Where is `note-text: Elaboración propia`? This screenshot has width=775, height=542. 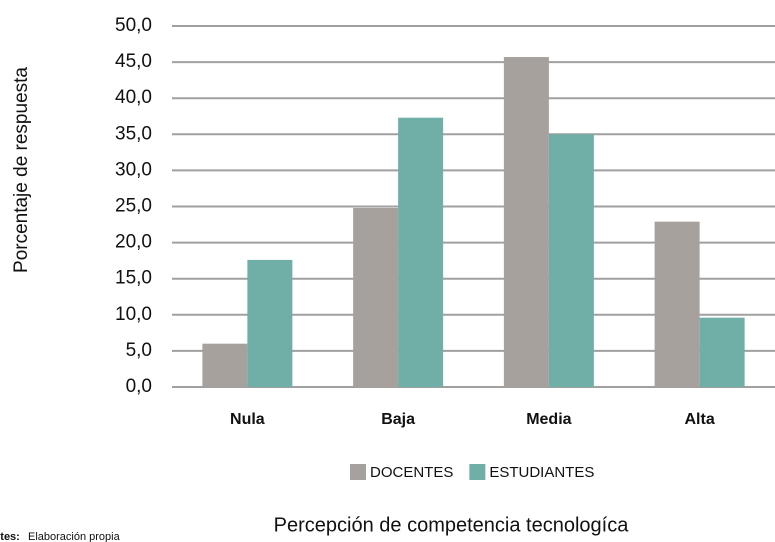 note-text: Elaboración propia is located at coordinates (74, 536).